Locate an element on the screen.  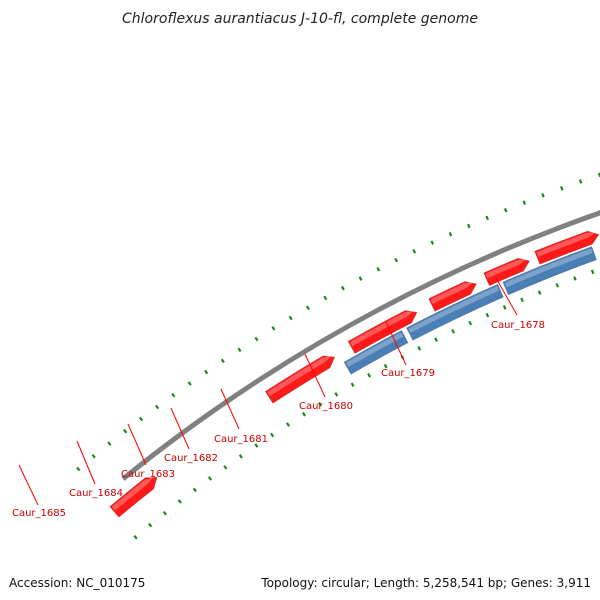
gene-label: Caur_1681 is located at coordinates (241, 439).